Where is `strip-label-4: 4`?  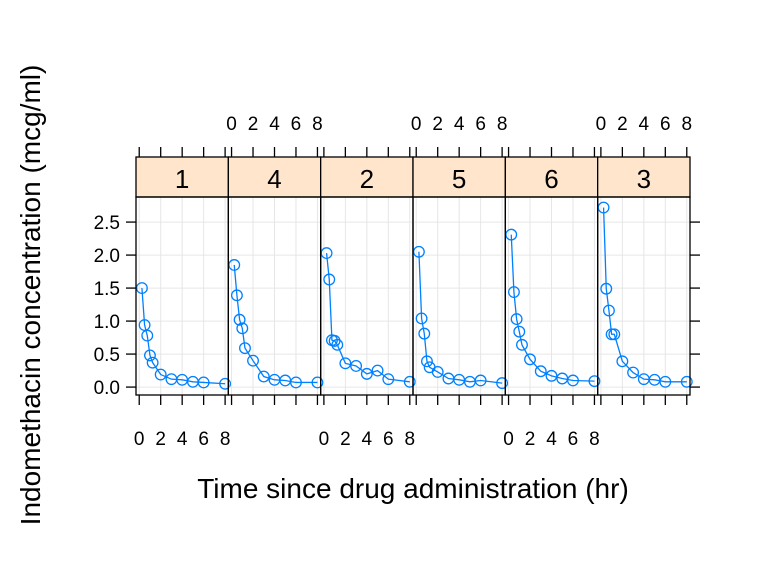
strip-label-4: 4 is located at coordinates (274, 179).